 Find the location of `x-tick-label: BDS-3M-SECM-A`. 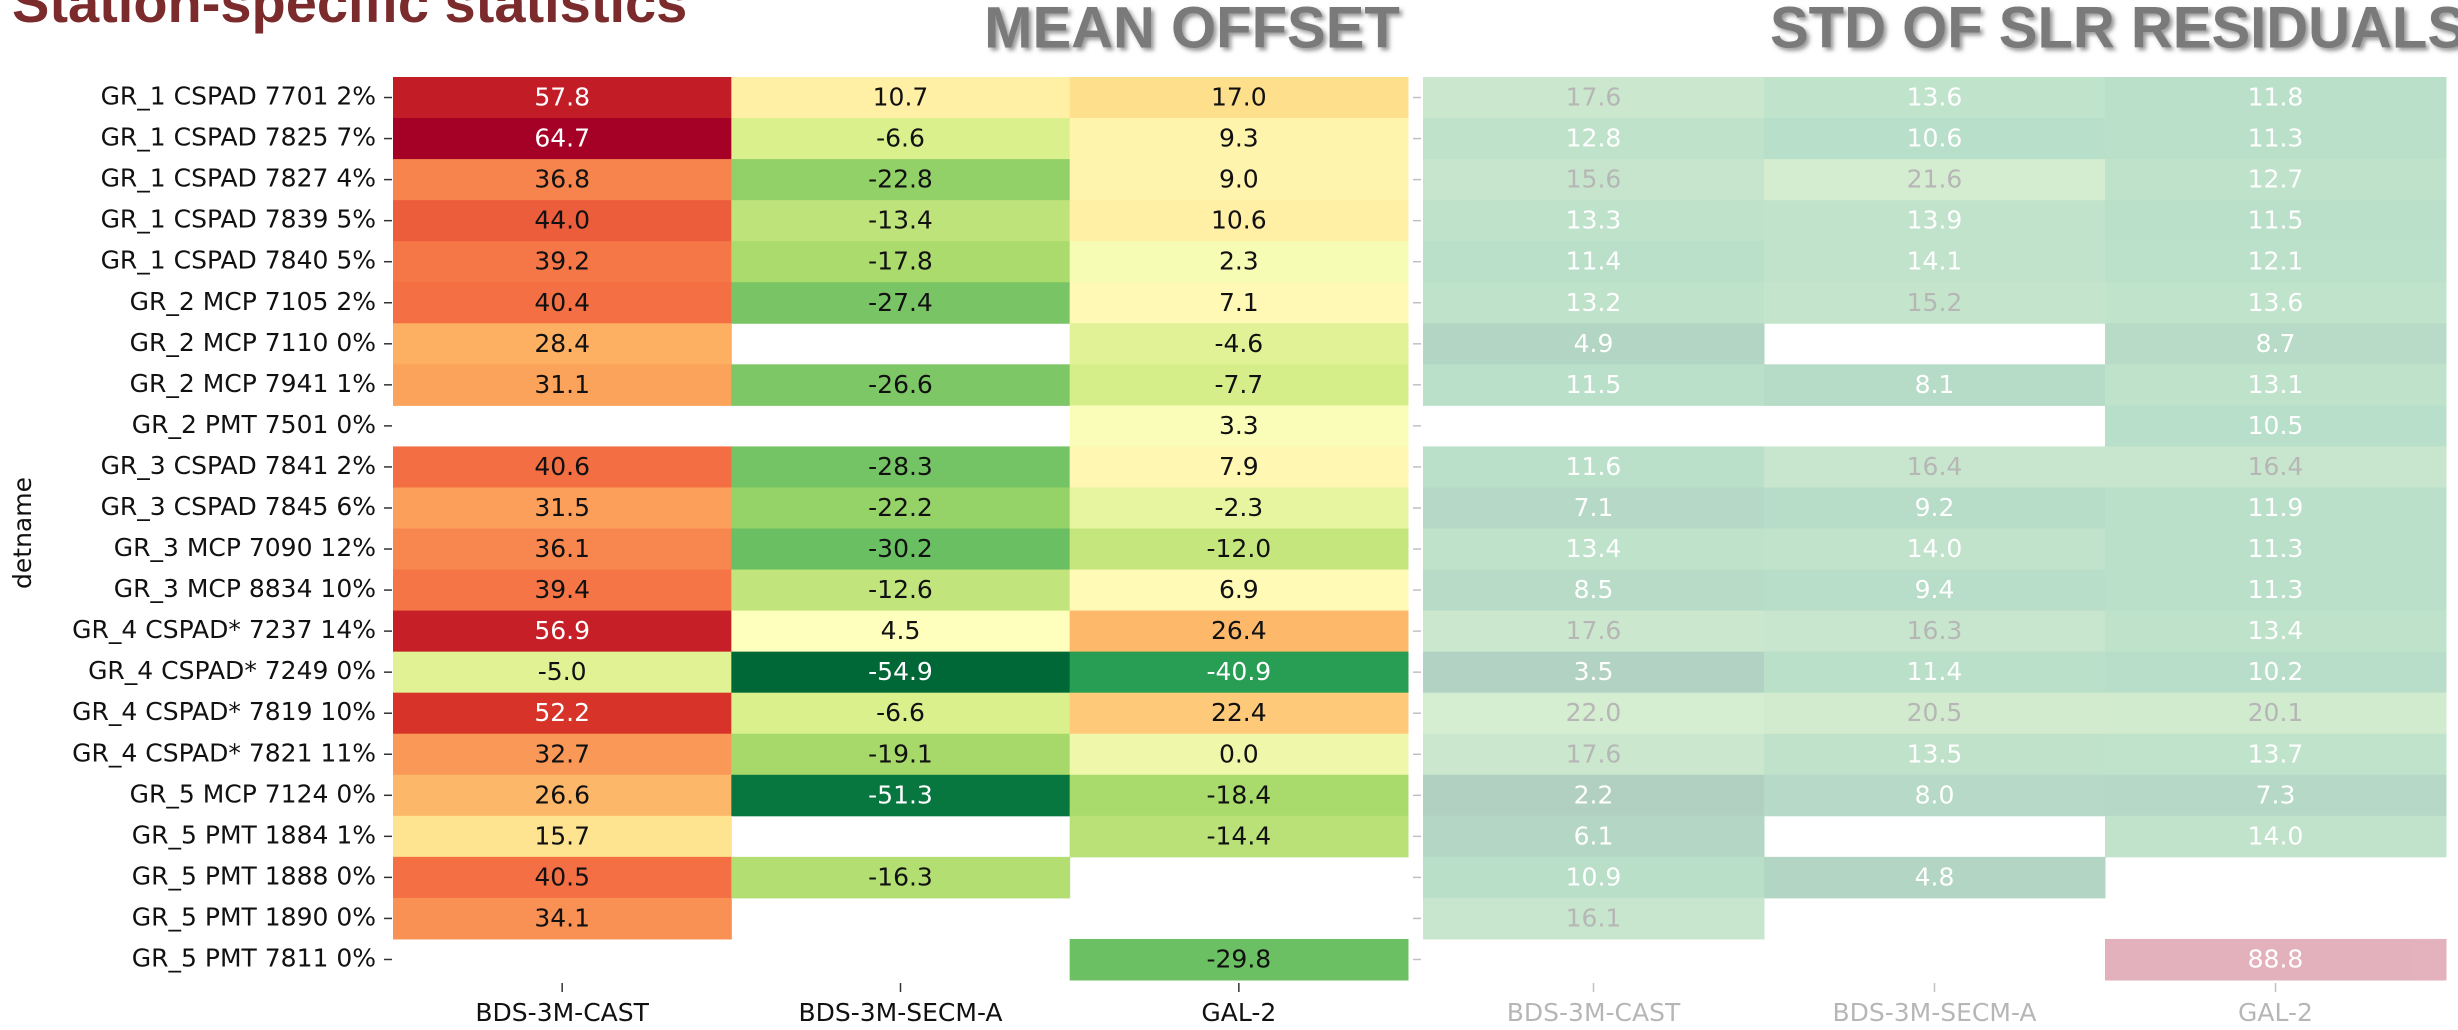

x-tick-label: BDS-3M-SECM-A is located at coordinates (900, 1012).